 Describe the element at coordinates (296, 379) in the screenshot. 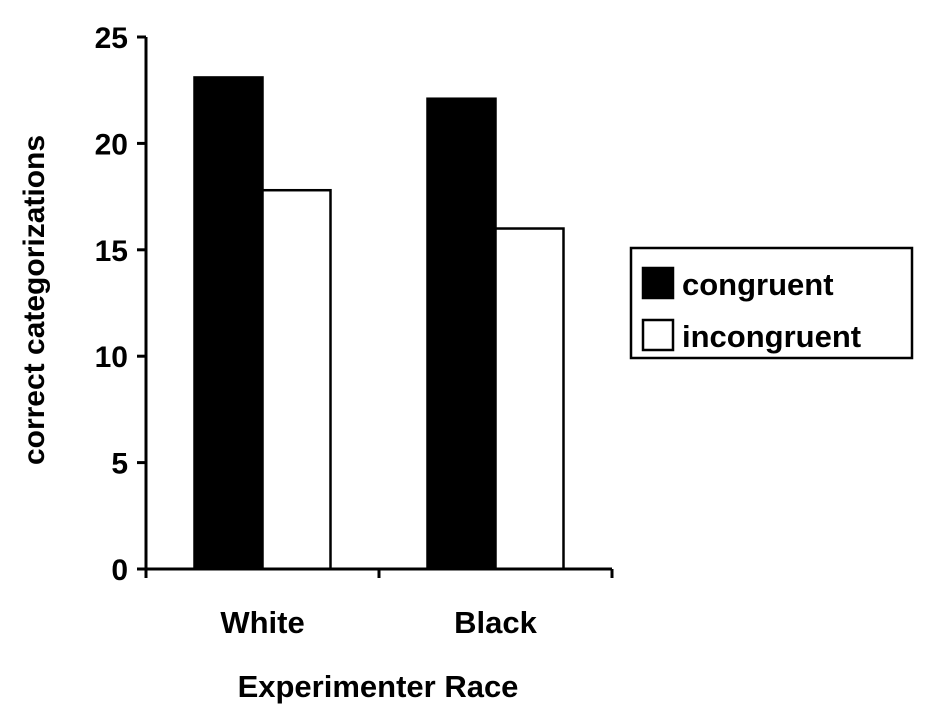

I see `bar-incongruent-white` at that location.